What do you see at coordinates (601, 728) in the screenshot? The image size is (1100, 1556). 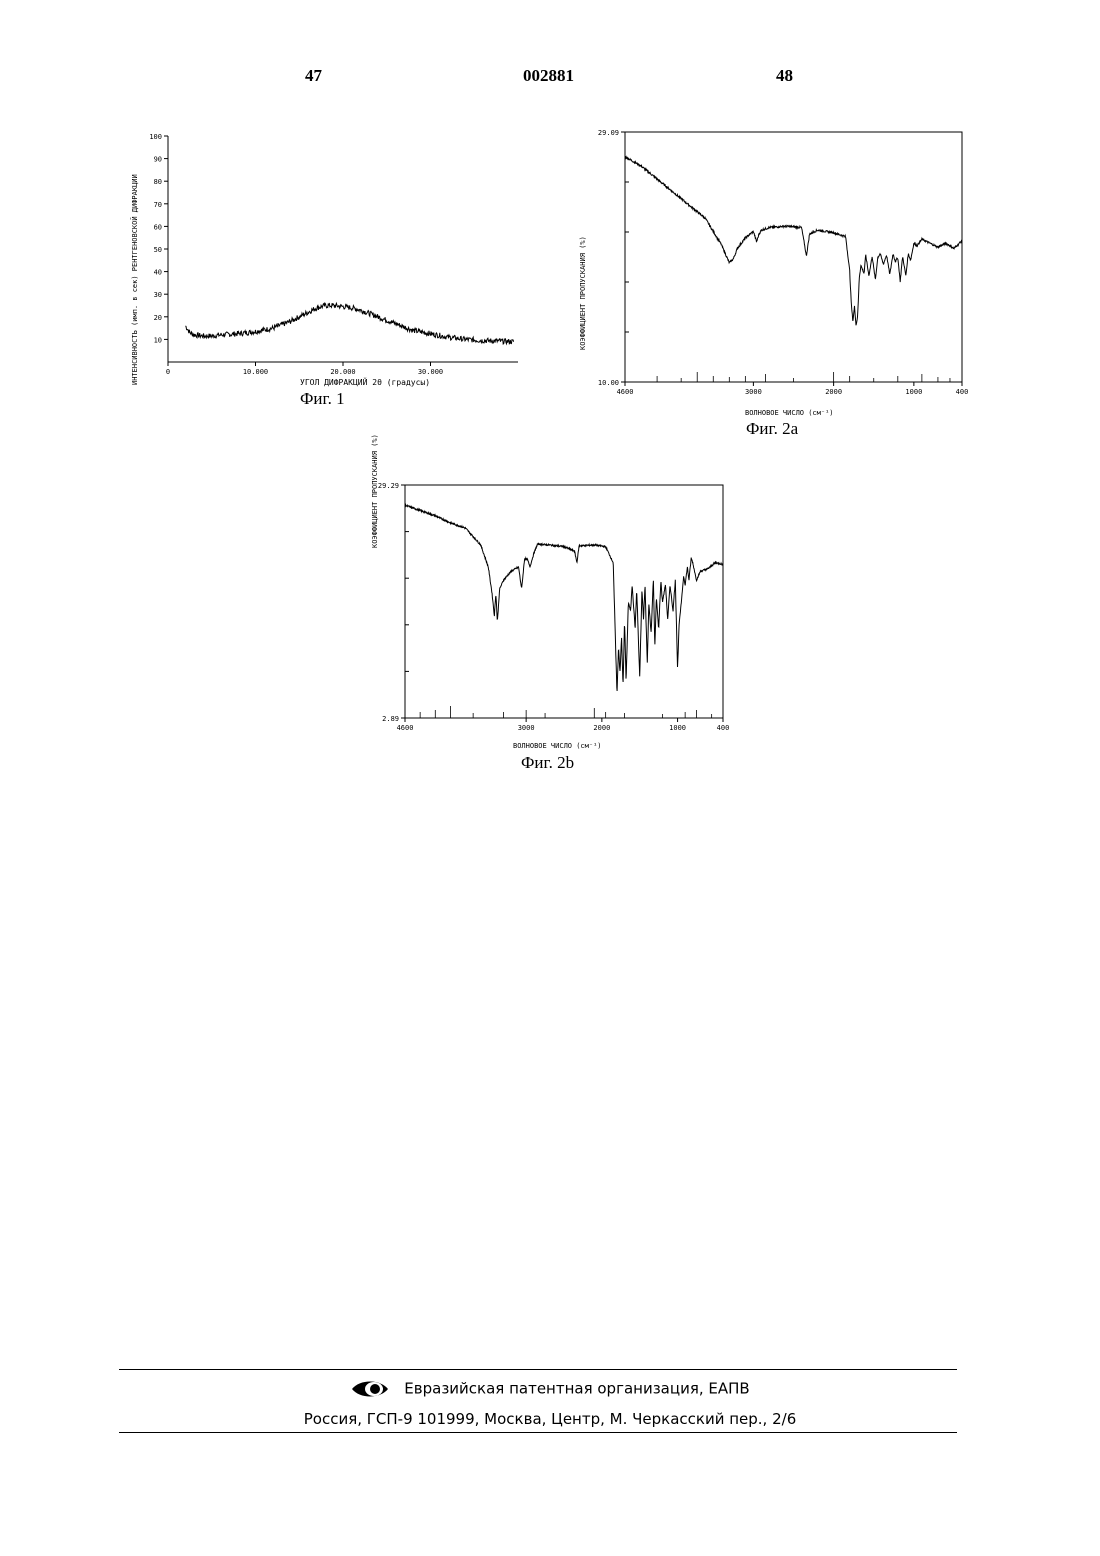 I see `fig2b-x-tick-label: 2000` at bounding box center [601, 728].